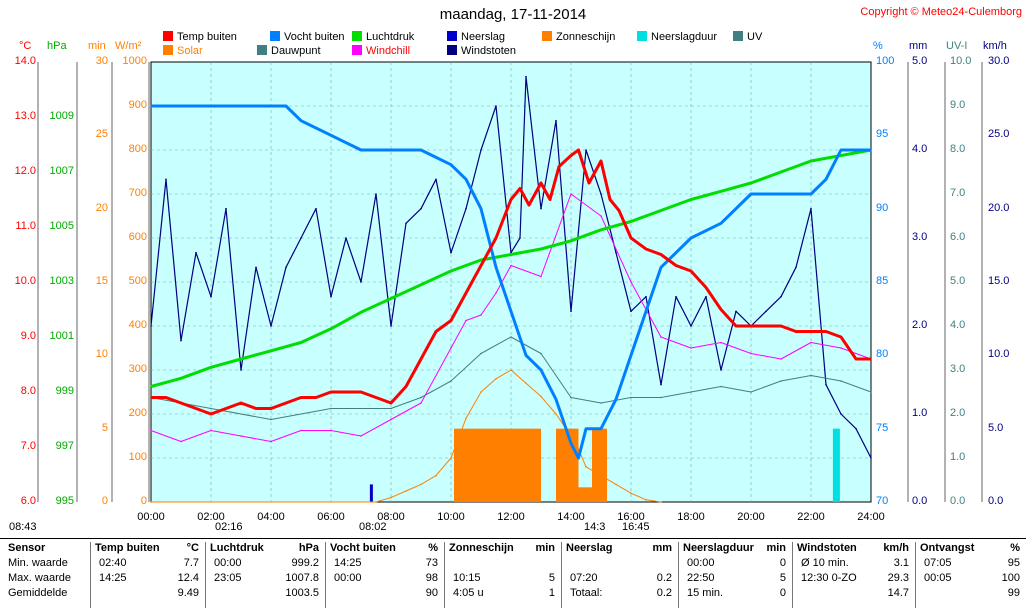  I want to click on table-cell: 14.7, so click(898, 593).